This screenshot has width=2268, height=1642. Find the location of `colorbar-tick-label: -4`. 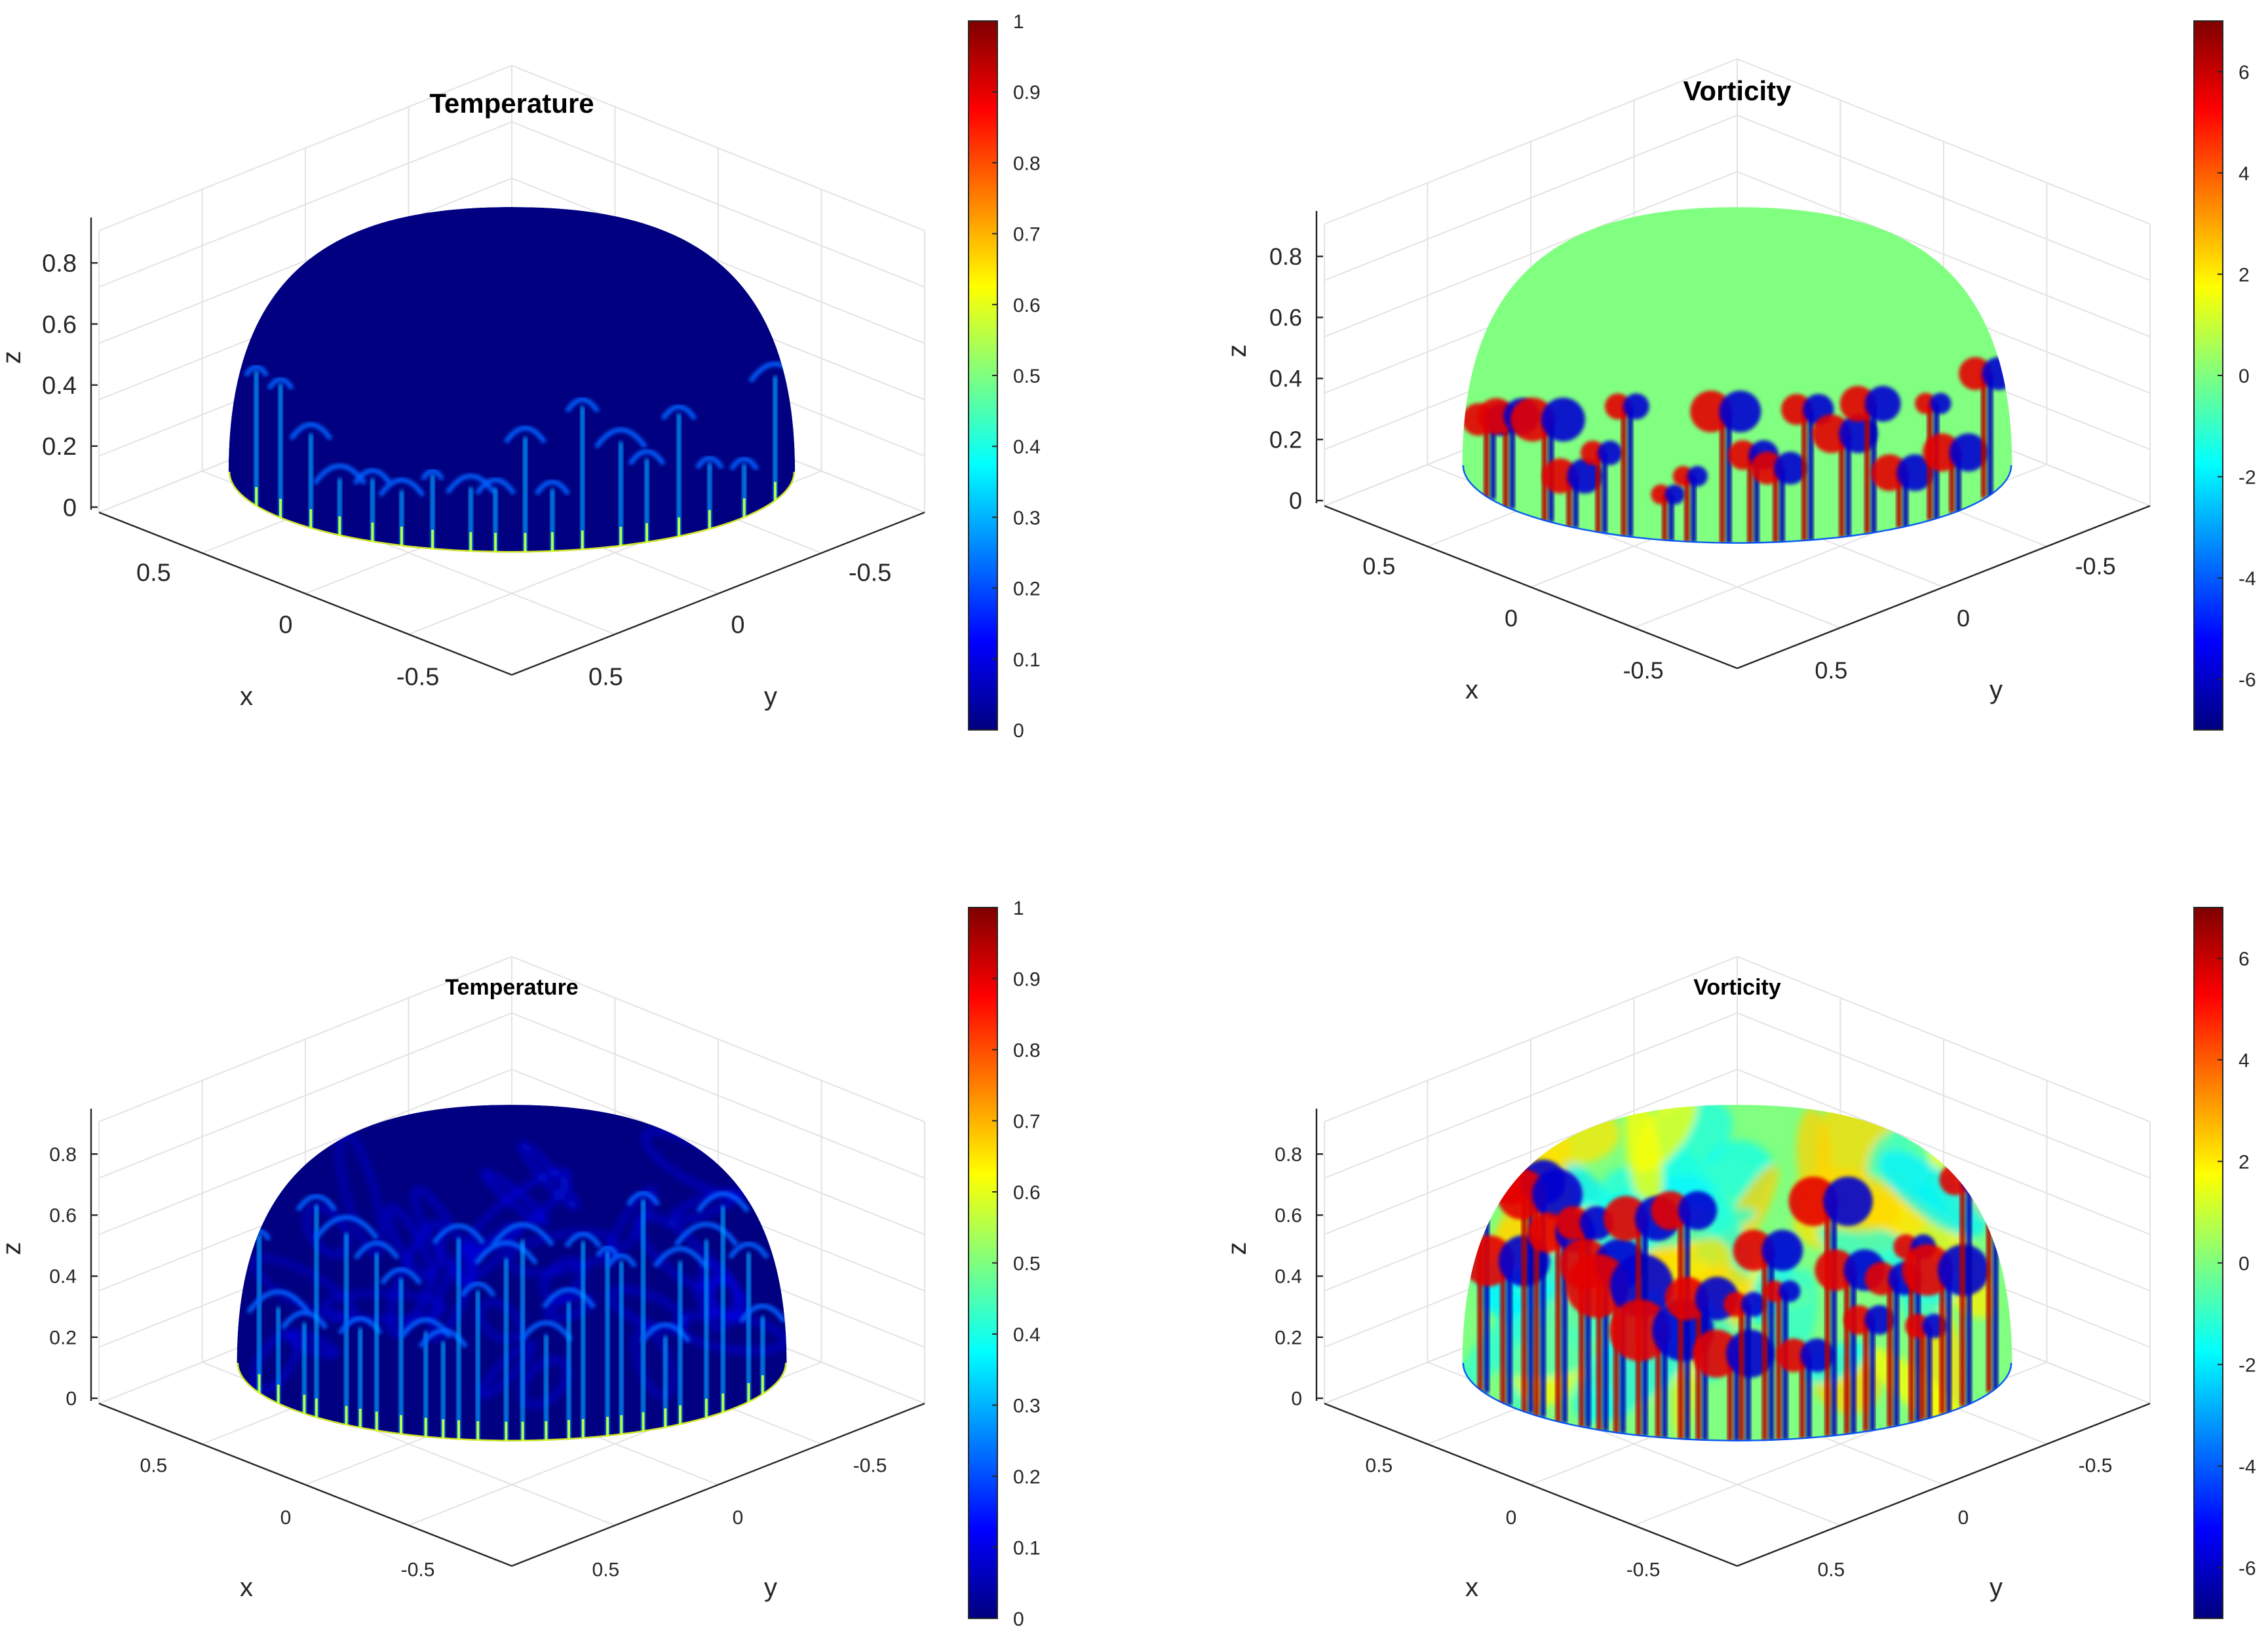

colorbar-tick-label: -4 is located at coordinates (2247, 579).